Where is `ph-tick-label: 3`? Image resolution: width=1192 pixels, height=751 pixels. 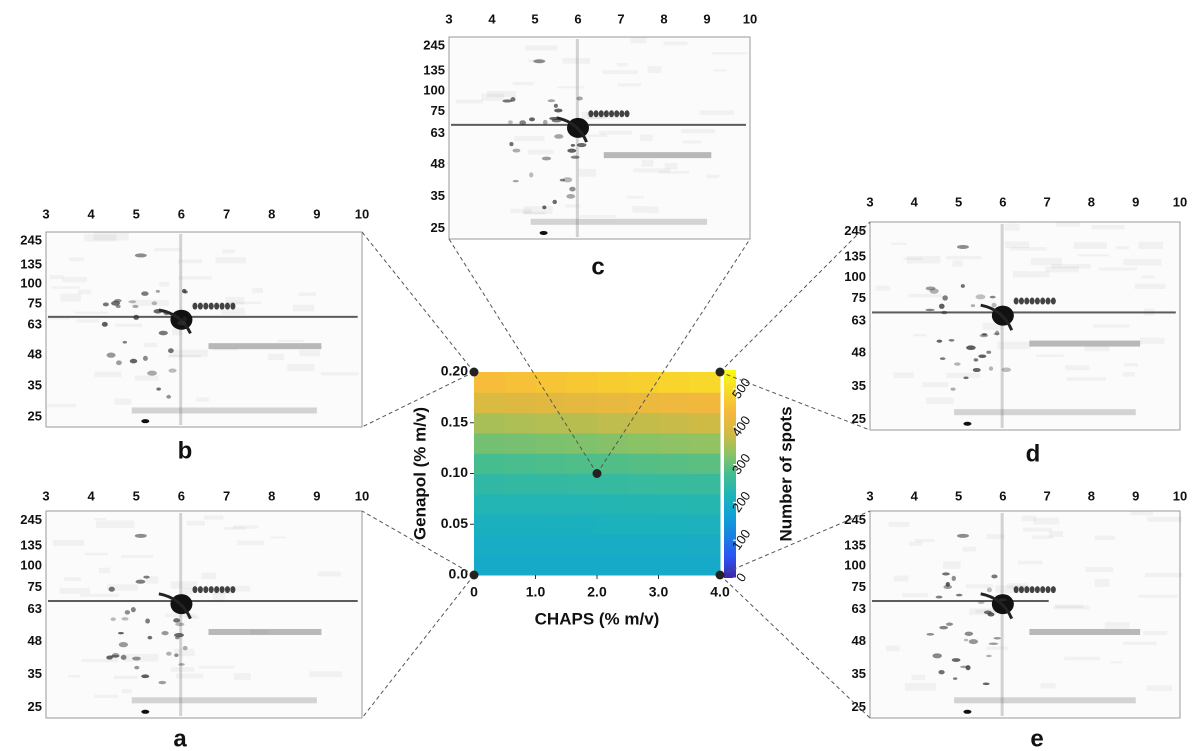 ph-tick-label: 3 is located at coordinates (45, 213).